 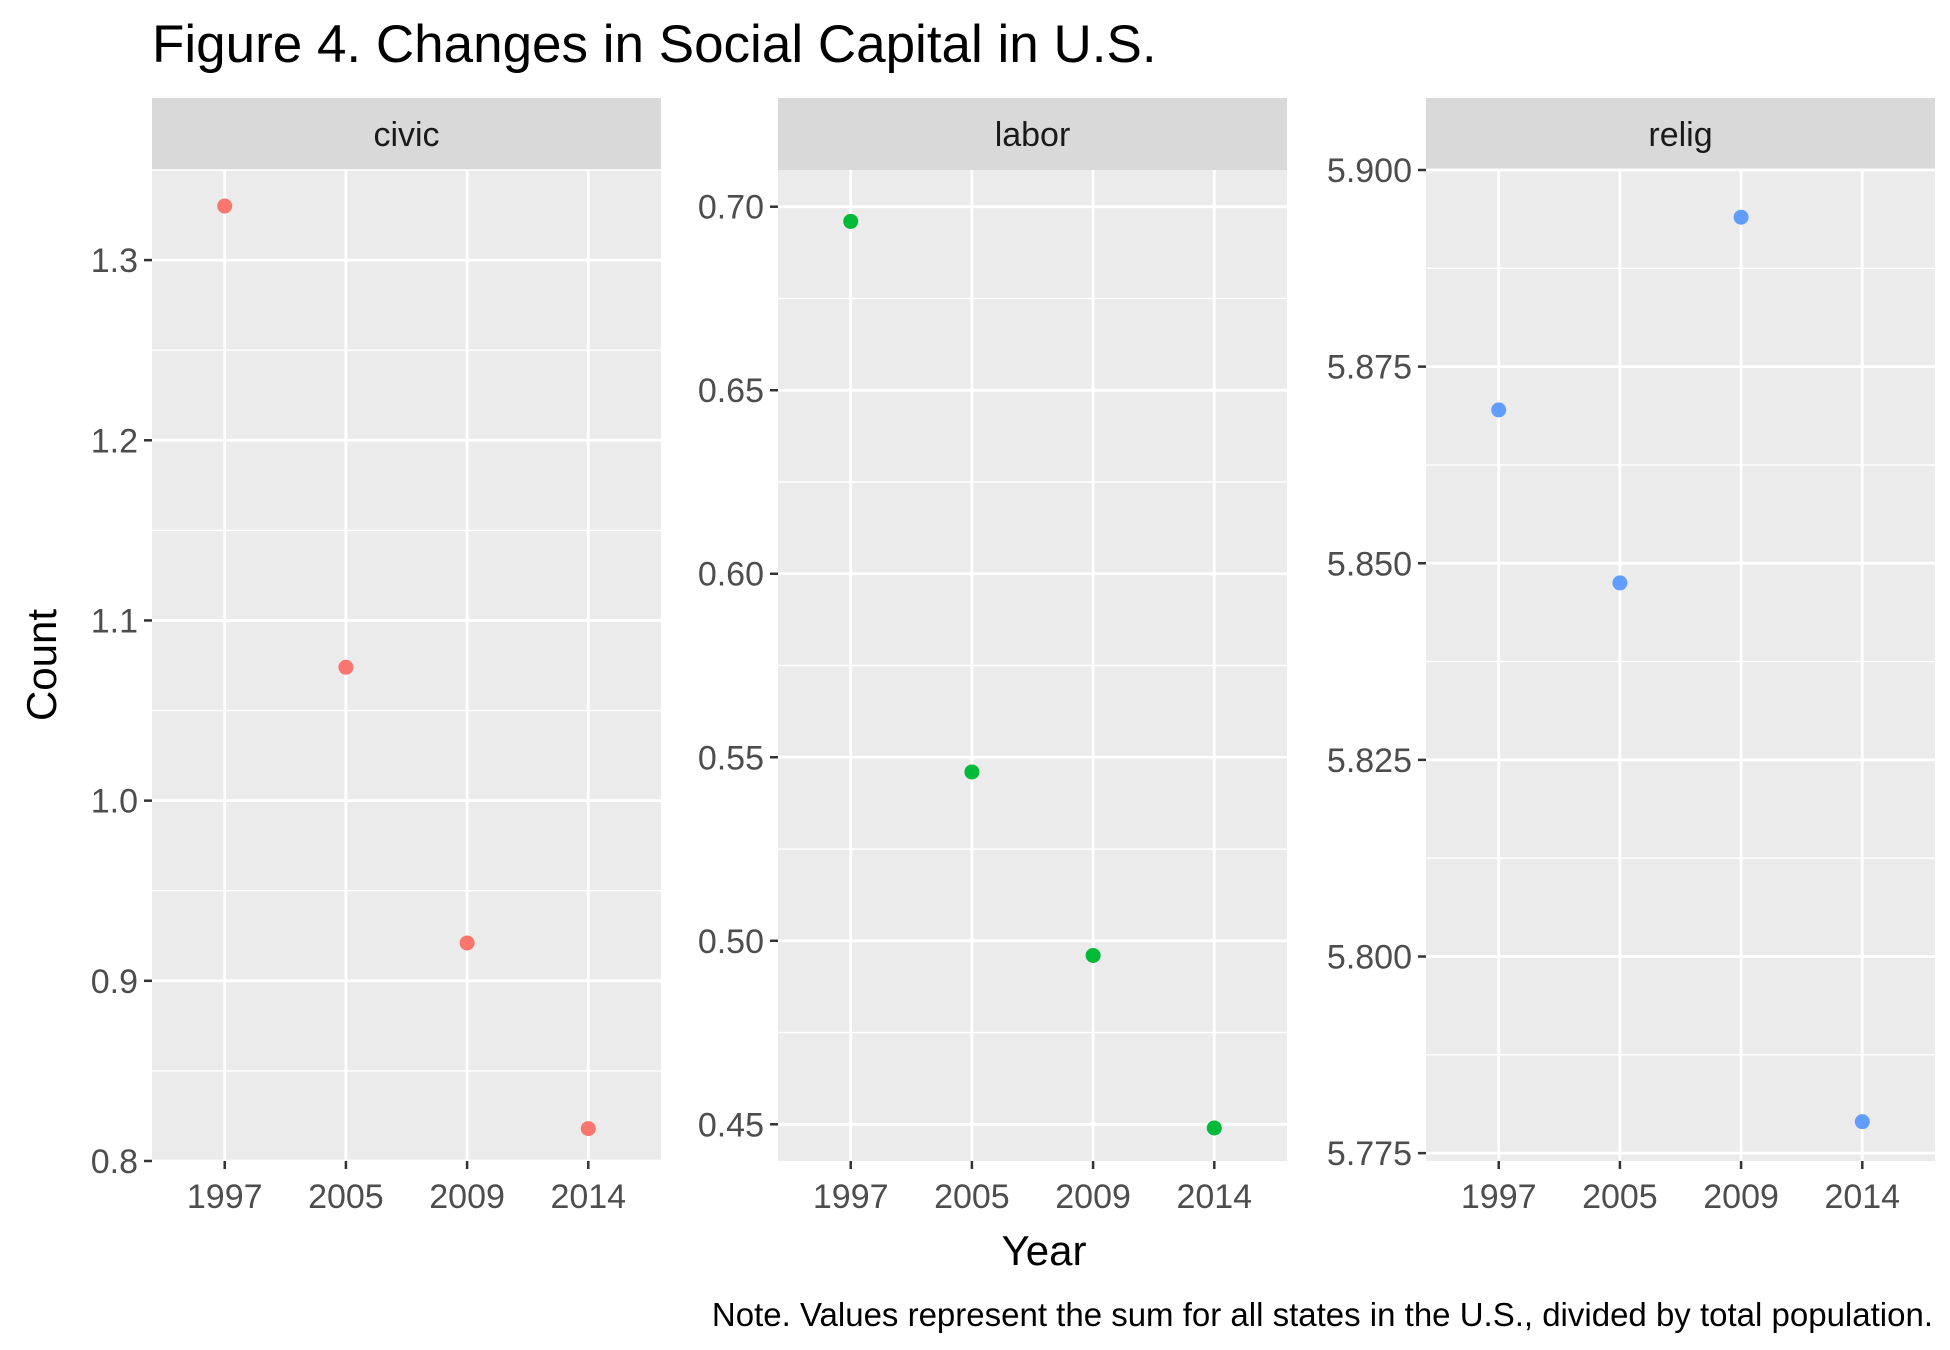 I want to click on strip-label: civic, so click(x=406, y=135).